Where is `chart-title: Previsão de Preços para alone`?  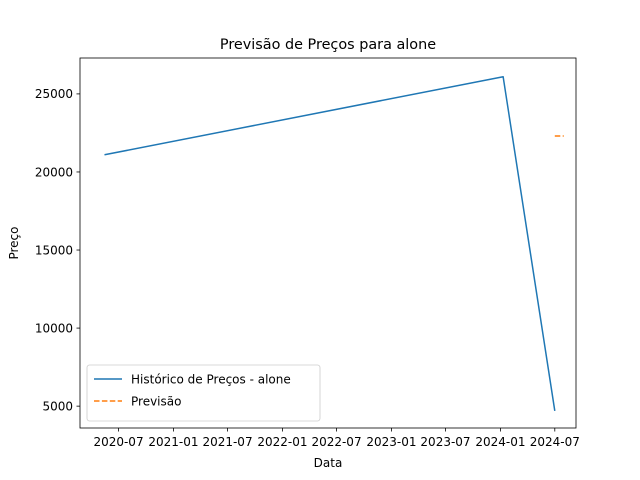 chart-title: Previsão de Preços para alone is located at coordinates (328, 45).